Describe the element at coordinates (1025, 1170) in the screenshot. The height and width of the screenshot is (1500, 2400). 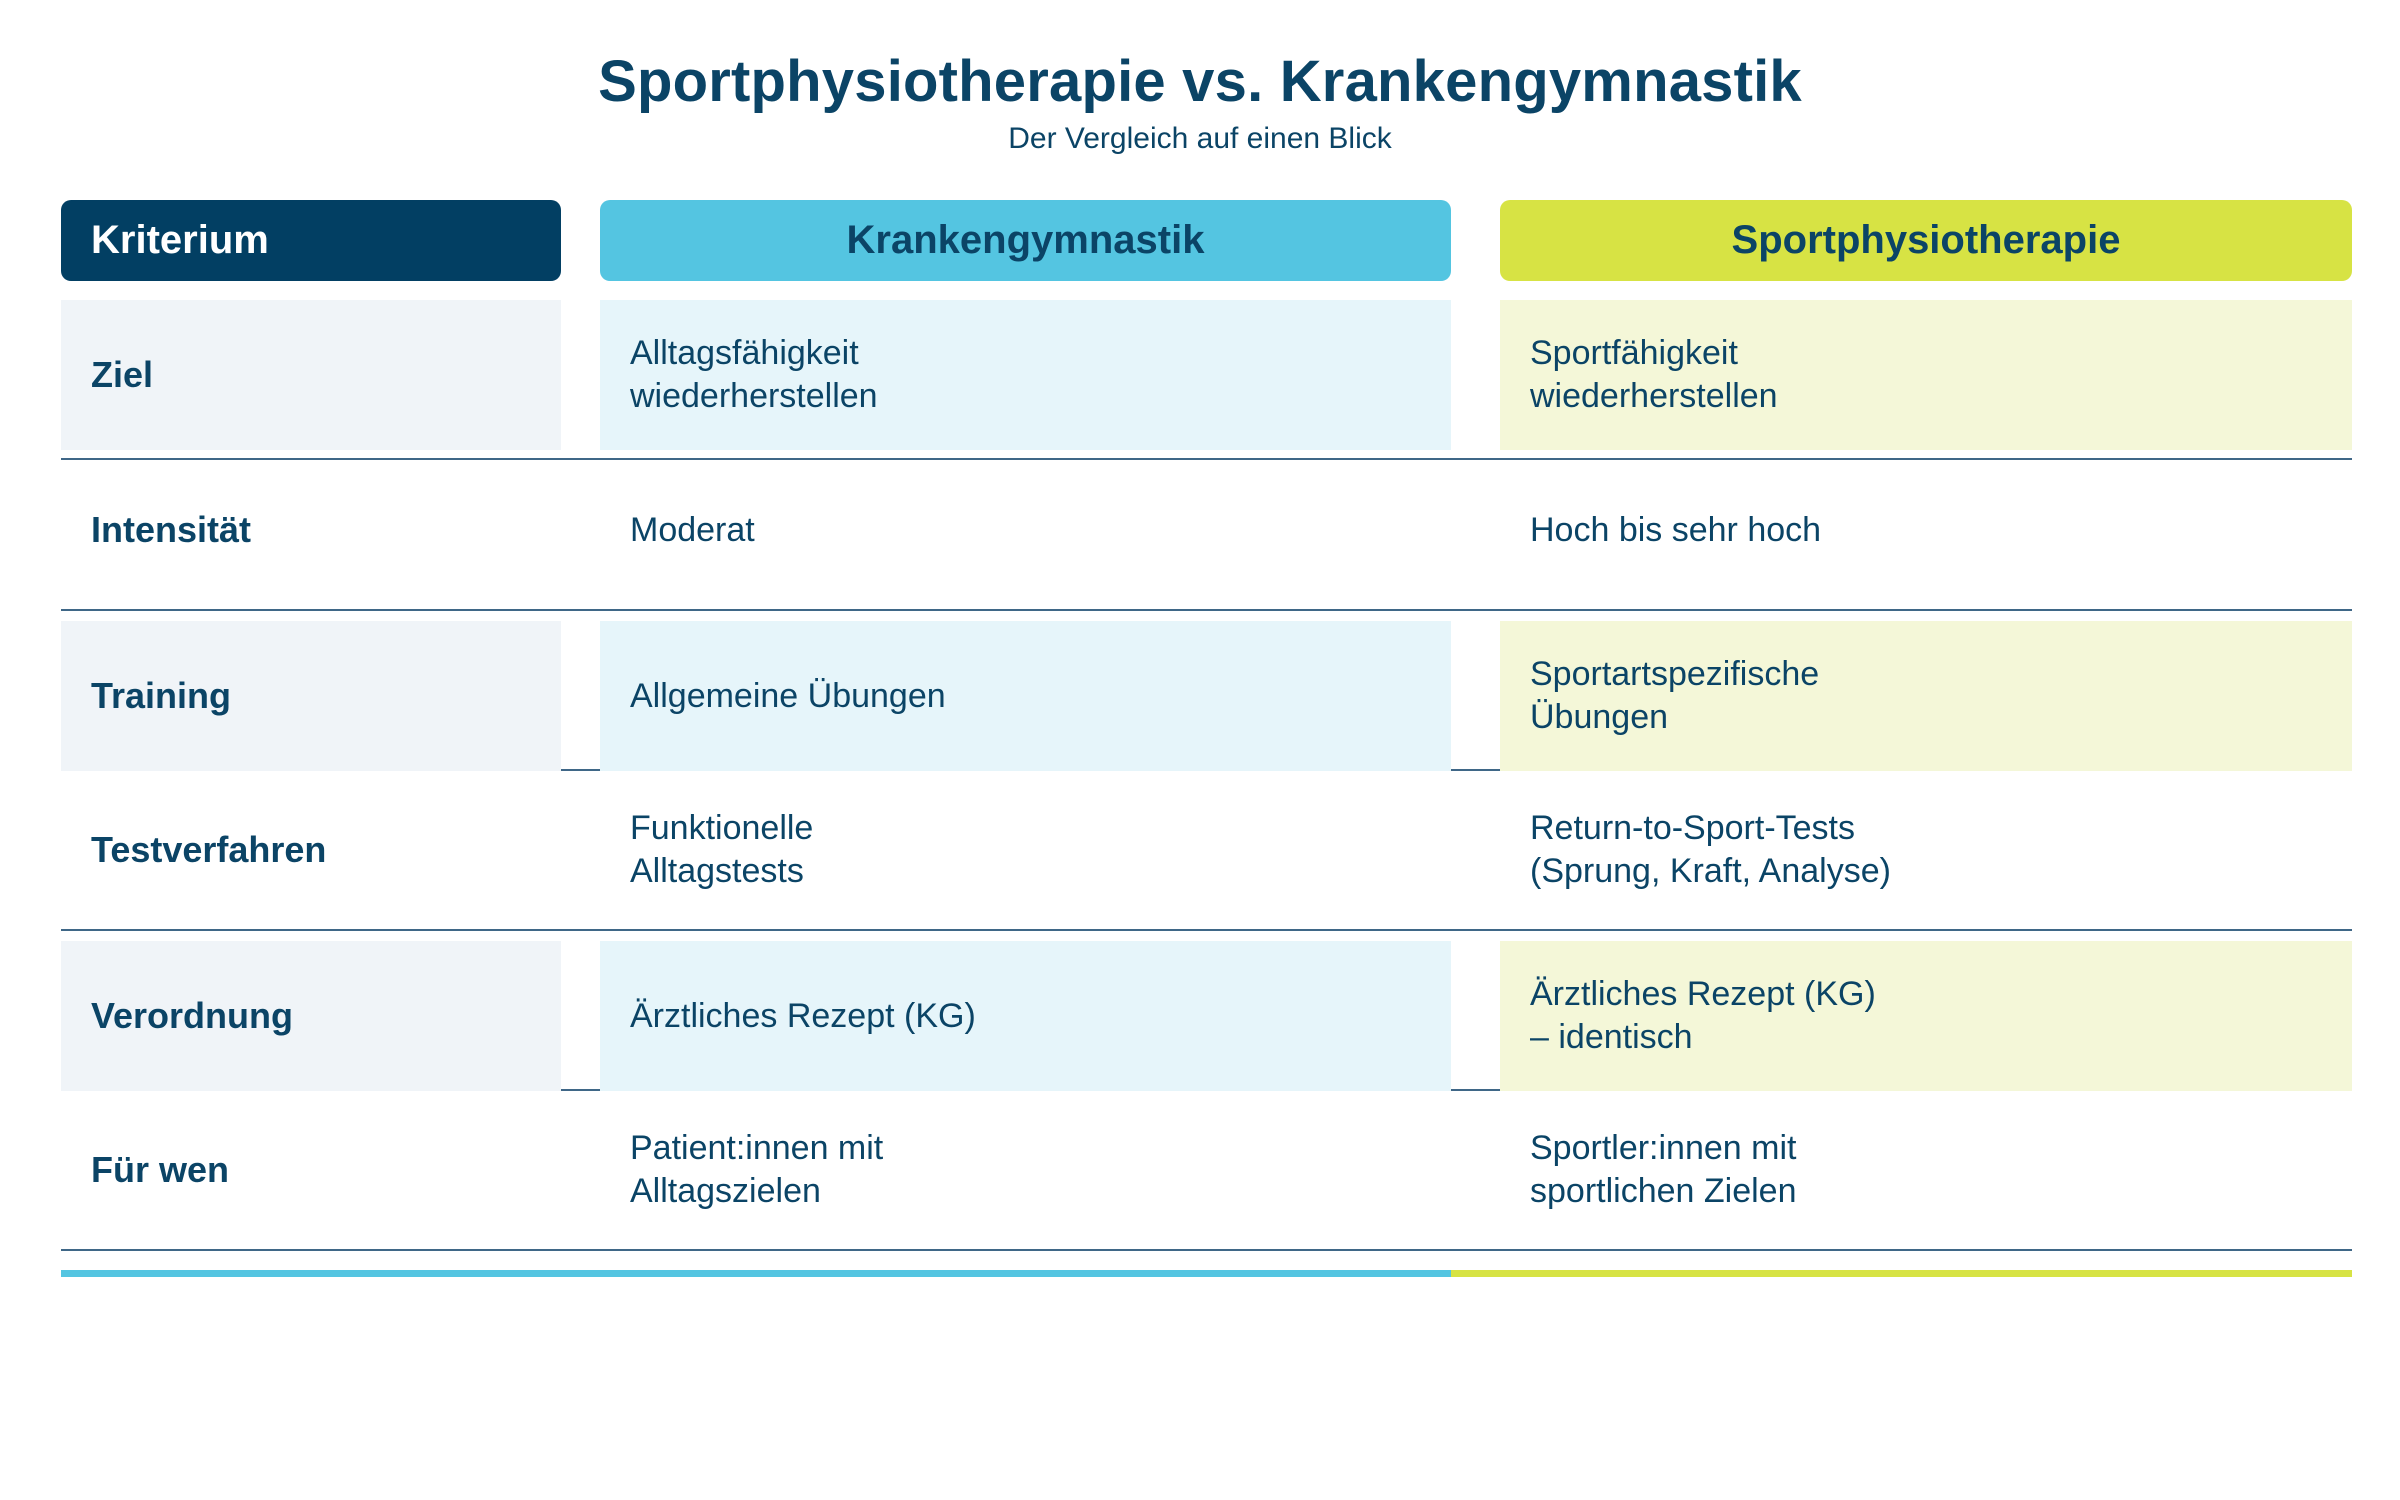
I see `krankengymnastik-cell: Patient:innen mit Alltagszielen` at that location.